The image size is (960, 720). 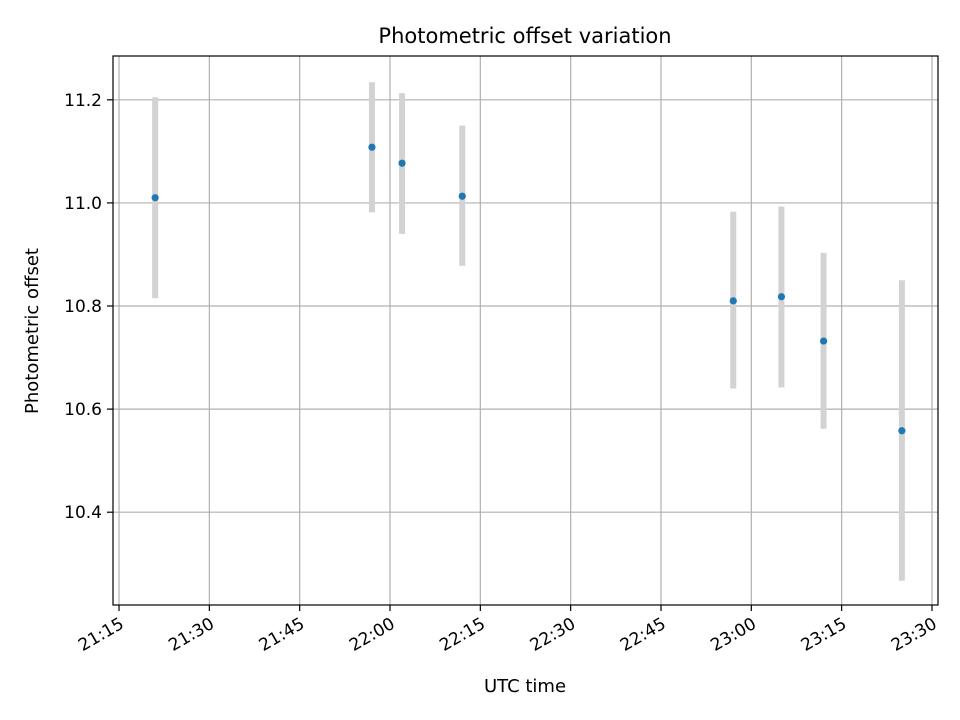 I want to click on y-tick-label: 11.0, so click(x=83, y=204).